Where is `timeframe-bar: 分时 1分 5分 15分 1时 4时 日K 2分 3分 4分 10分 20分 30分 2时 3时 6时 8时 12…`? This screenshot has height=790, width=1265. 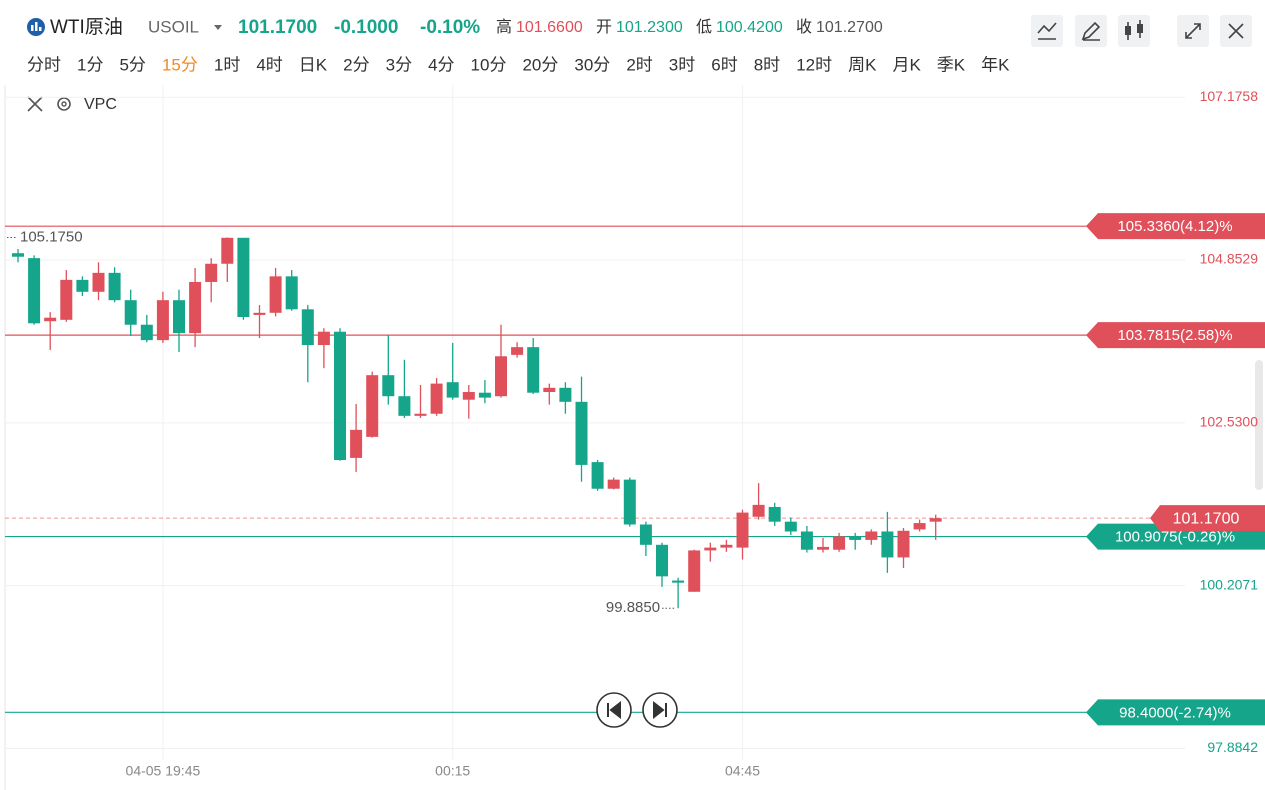 timeframe-bar: 分时 1分 5分 15分 1时 4时 日K 2分 3分 4分 10分 20分 30分 2时 3时 6时 8时 12… is located at coordinates (518, 64).